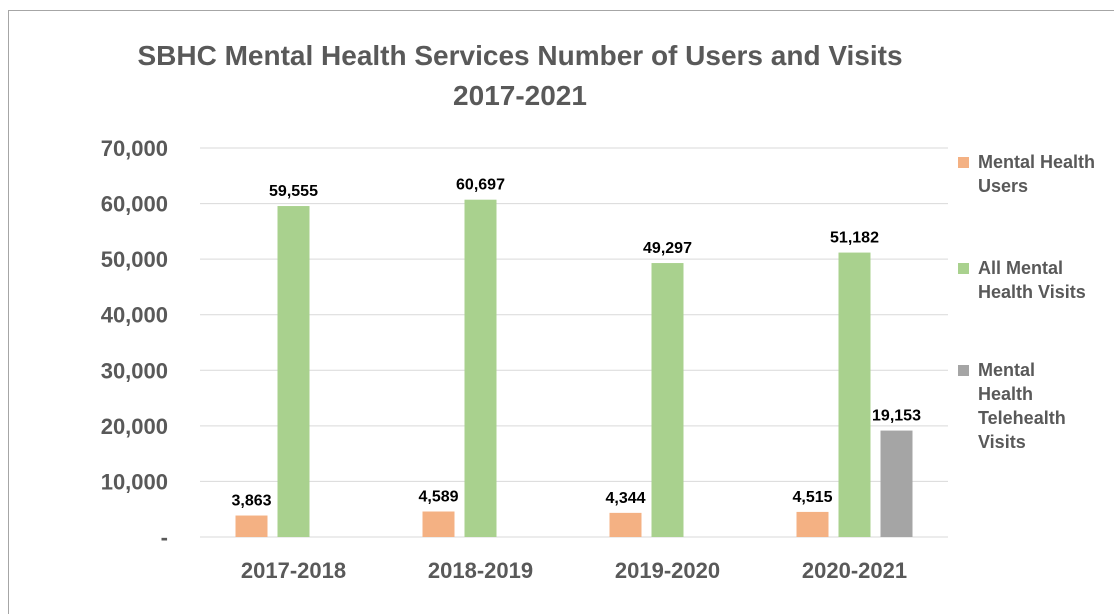 This screenshot has height=614, width=1114. I want to click on legend-label-visits: All Mental Health Visits, so click(1032, 280).